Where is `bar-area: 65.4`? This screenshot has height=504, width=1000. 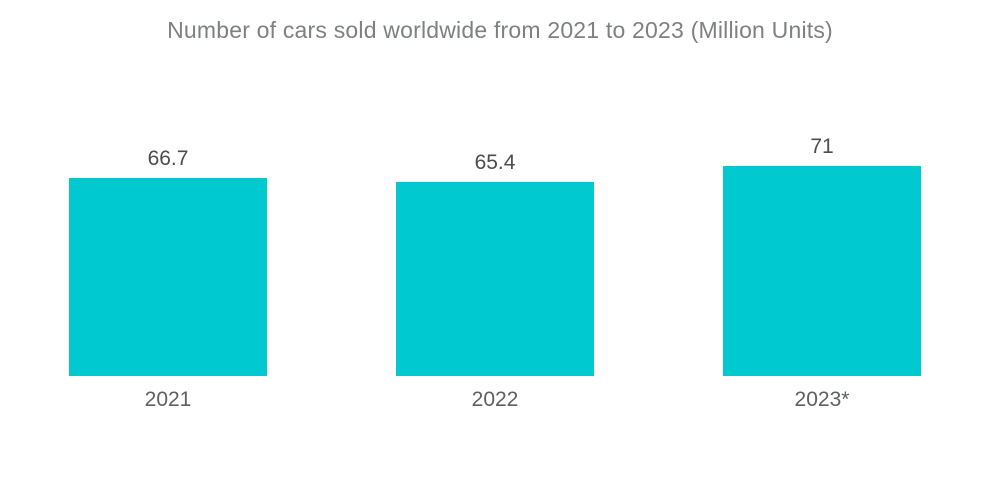 bar-area: 65.4 is located at coordinates (495, 188).